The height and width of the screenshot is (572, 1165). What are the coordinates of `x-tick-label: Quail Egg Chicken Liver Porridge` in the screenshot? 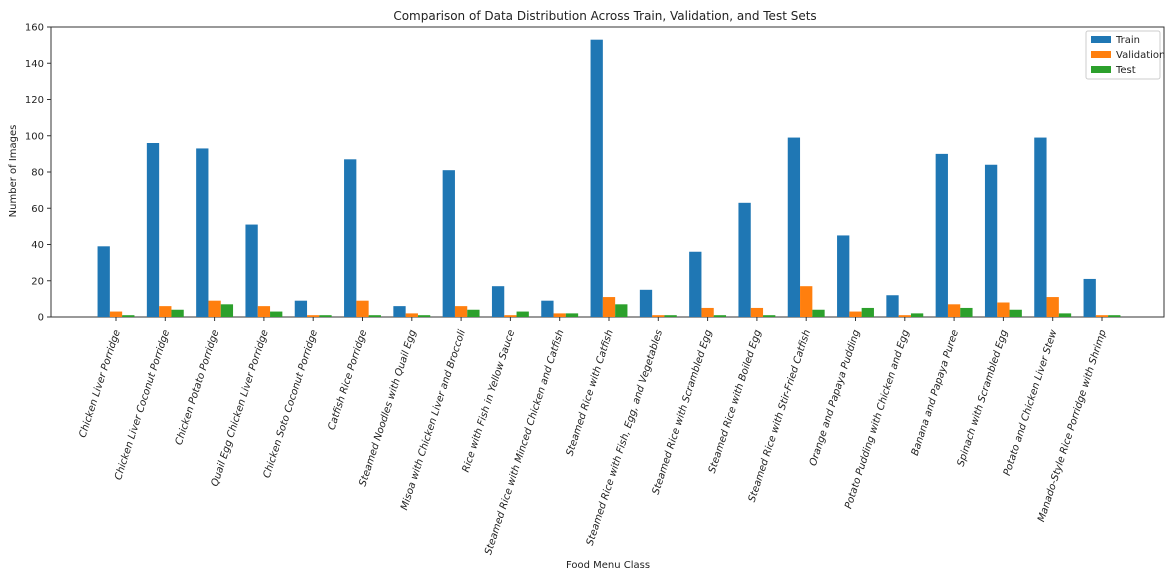 It's located at (240, 408).